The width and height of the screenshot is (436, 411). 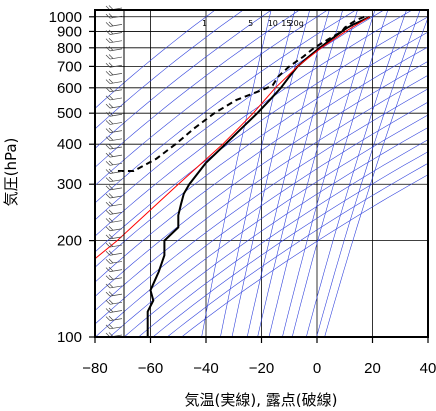 What do you see at coordinates (372, 368) in the screenshot?
I see `x-tick-label: 20` at bounding box center [372, 368].